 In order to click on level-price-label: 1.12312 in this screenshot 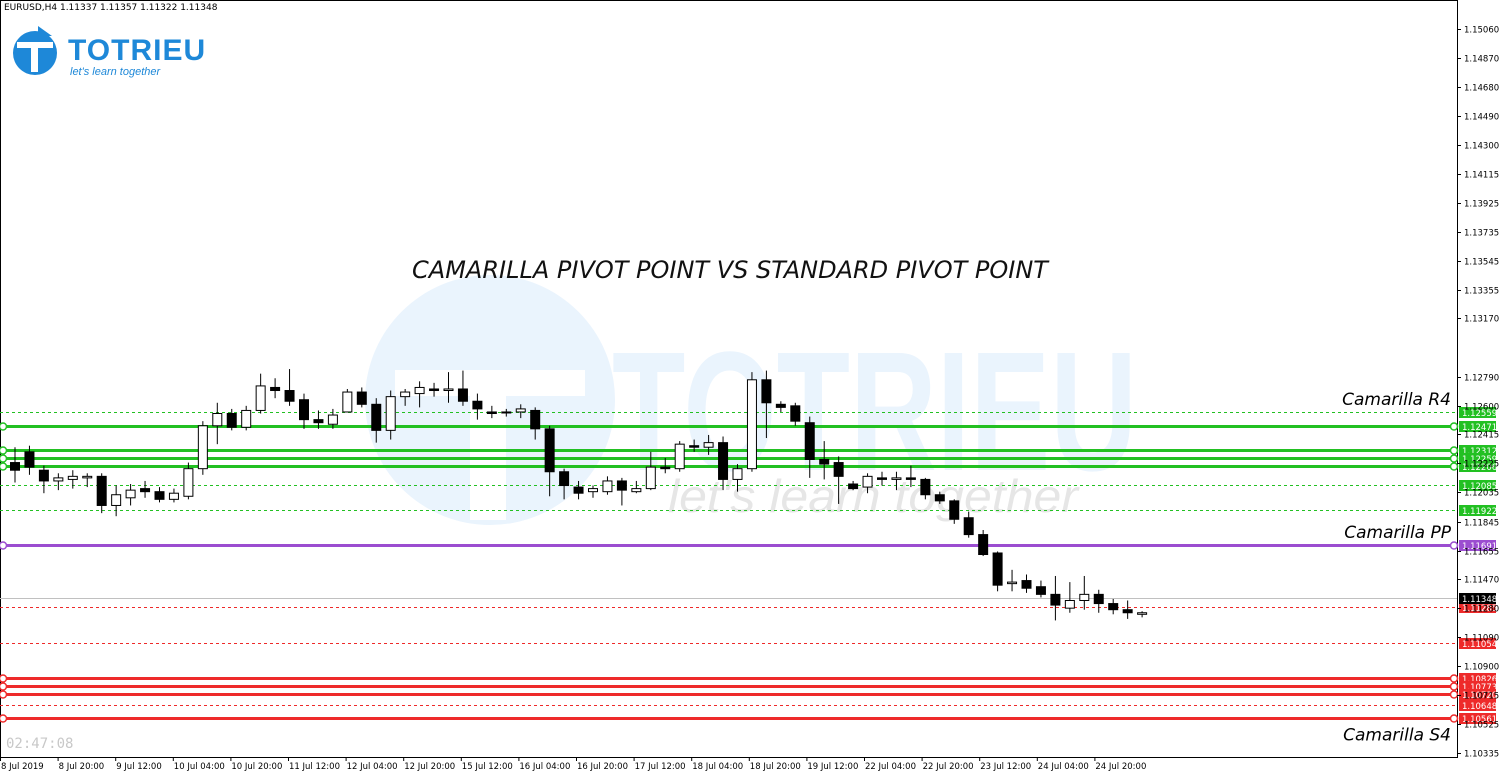, I will do `click(1479, 452)`.